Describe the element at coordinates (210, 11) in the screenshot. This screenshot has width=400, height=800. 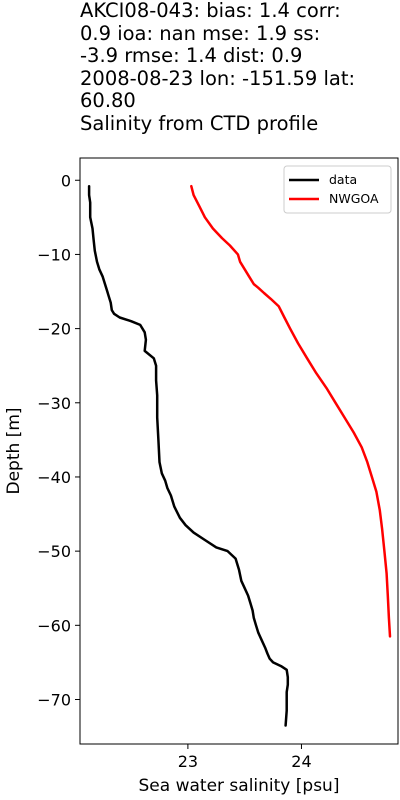
I see `title-line-1: AKCI08-043: bias: 1.4 corr:` at that location.